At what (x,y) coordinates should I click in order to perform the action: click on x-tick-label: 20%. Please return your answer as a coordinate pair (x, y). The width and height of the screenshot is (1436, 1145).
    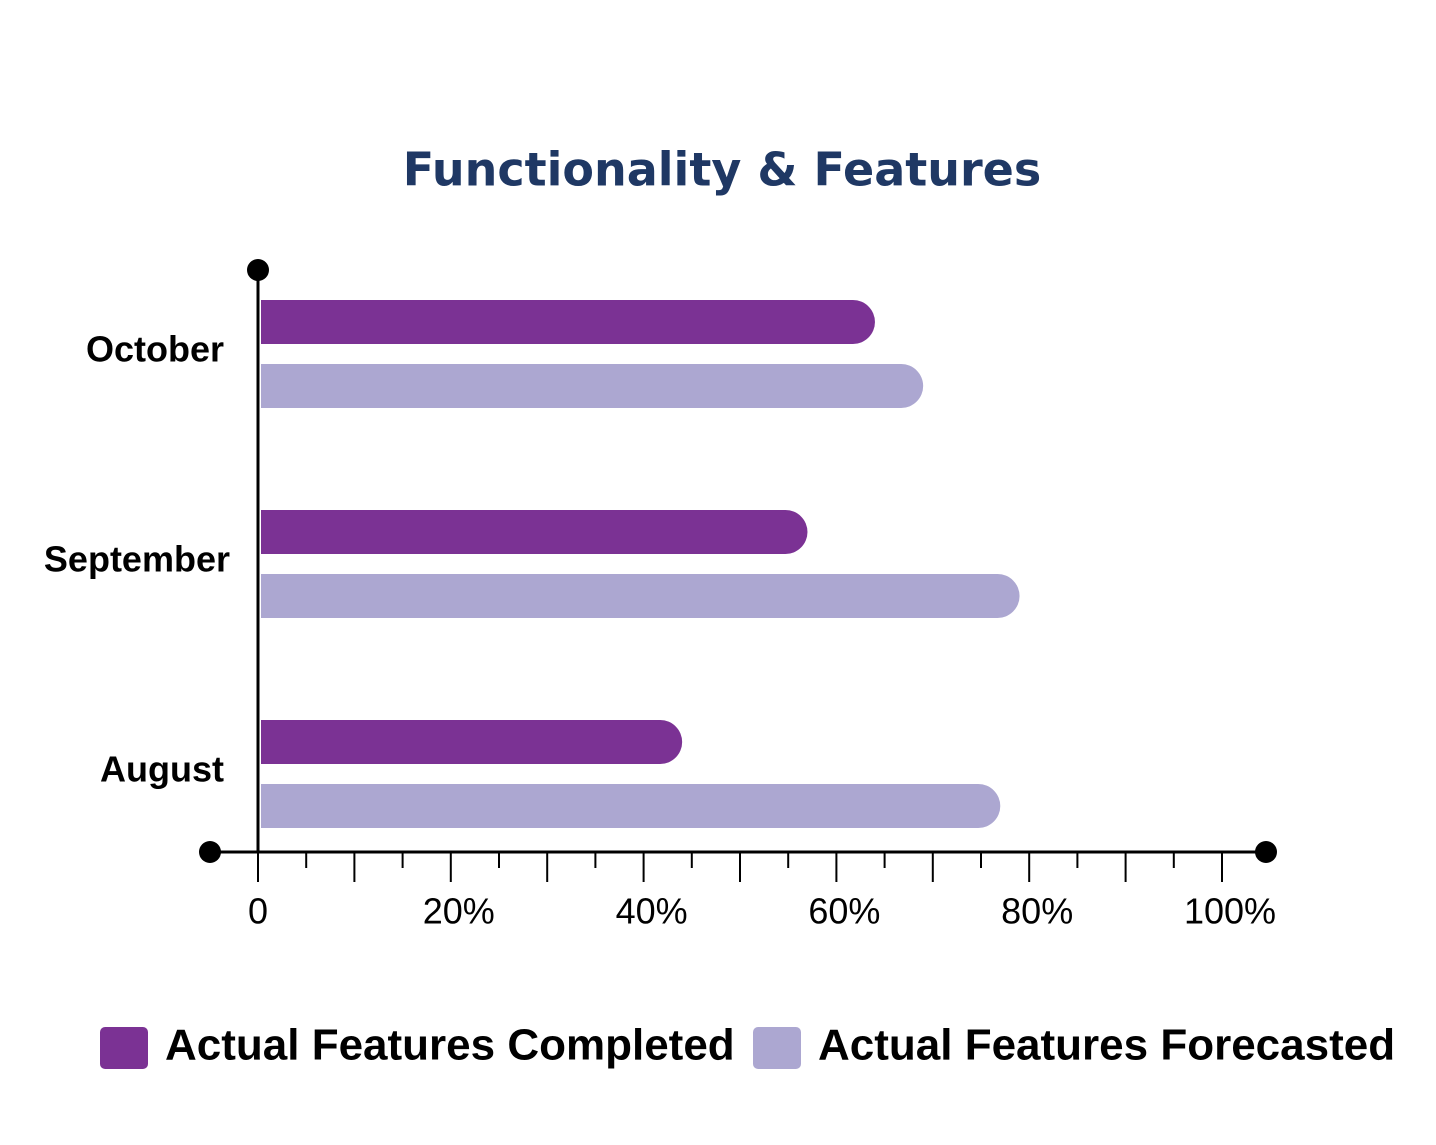
    Looking at the image, I should click on (459, 911).